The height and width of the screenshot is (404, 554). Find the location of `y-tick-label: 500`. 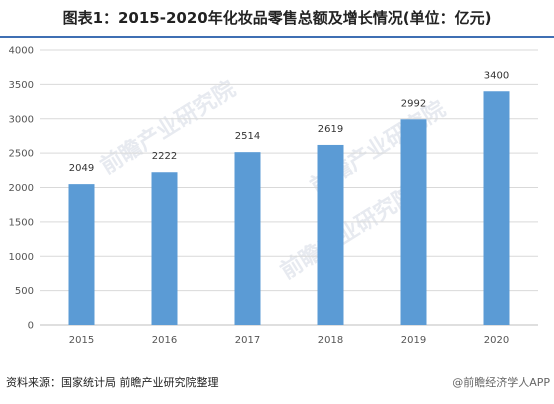

y-tick-label: 500 is located at coordinates (24, 291).